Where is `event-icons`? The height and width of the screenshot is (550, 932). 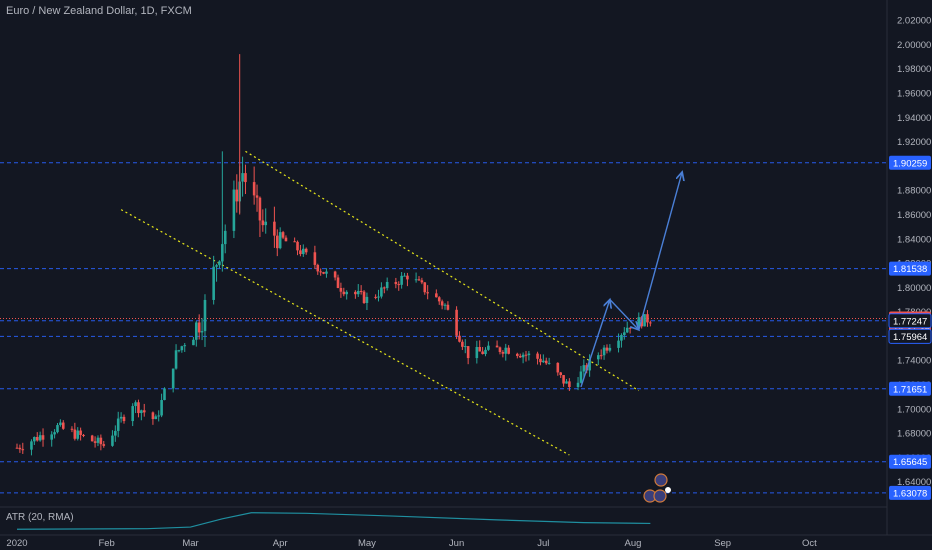
event-icons is located at coordinates (657, 488).